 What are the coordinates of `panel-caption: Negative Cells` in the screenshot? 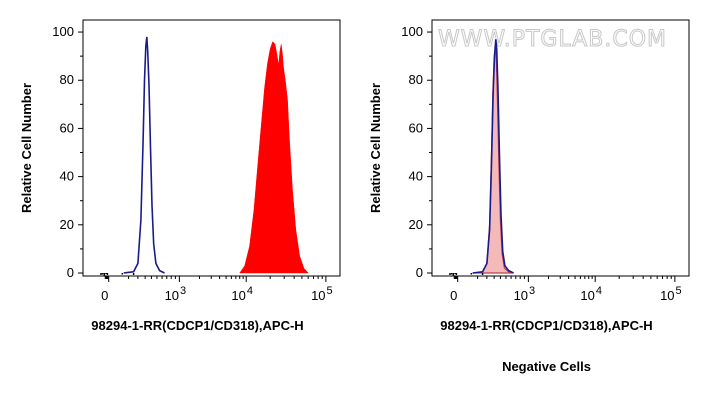 It's located at (546, 366).